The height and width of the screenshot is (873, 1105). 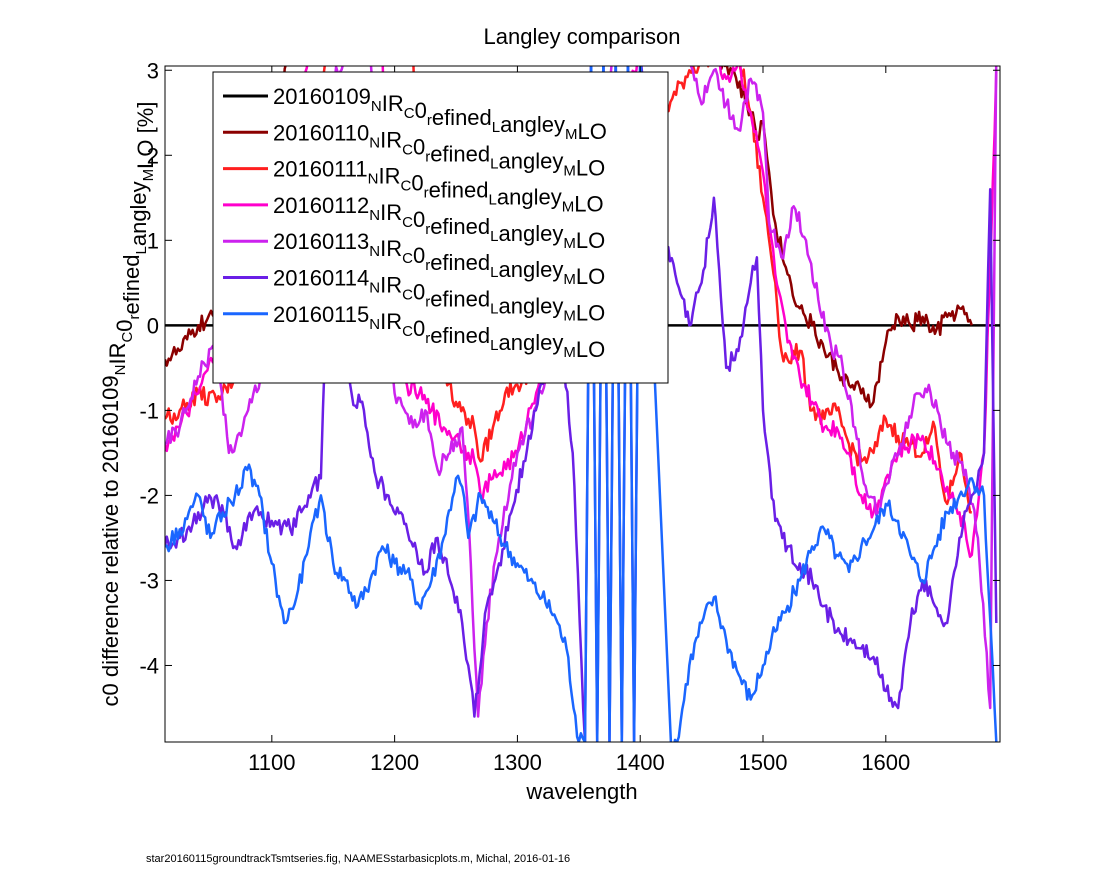 What do you see at coordinates (321, 205) in the screenshot?
I see `label-part: 20160112` at bounding box center [321, 205].